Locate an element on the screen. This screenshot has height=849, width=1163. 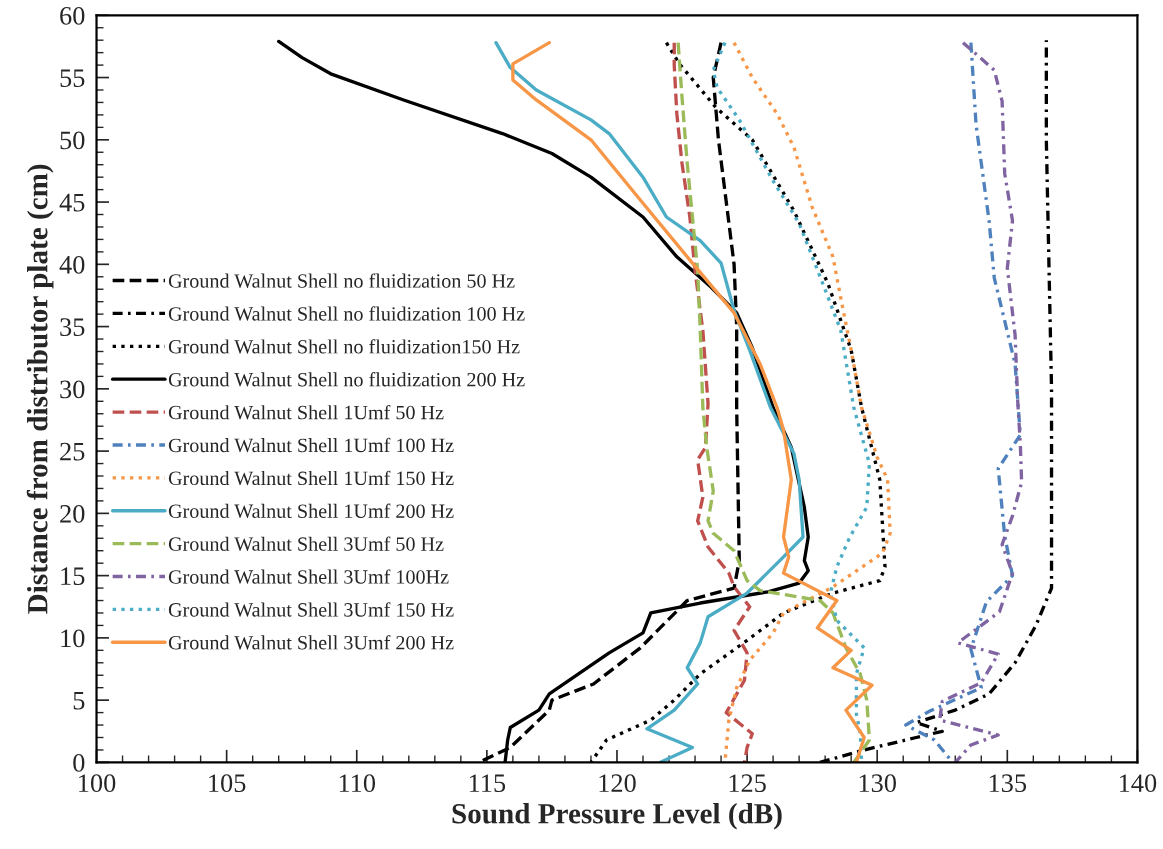
x-tick-label: 105 is located at coordinates (227, 783).